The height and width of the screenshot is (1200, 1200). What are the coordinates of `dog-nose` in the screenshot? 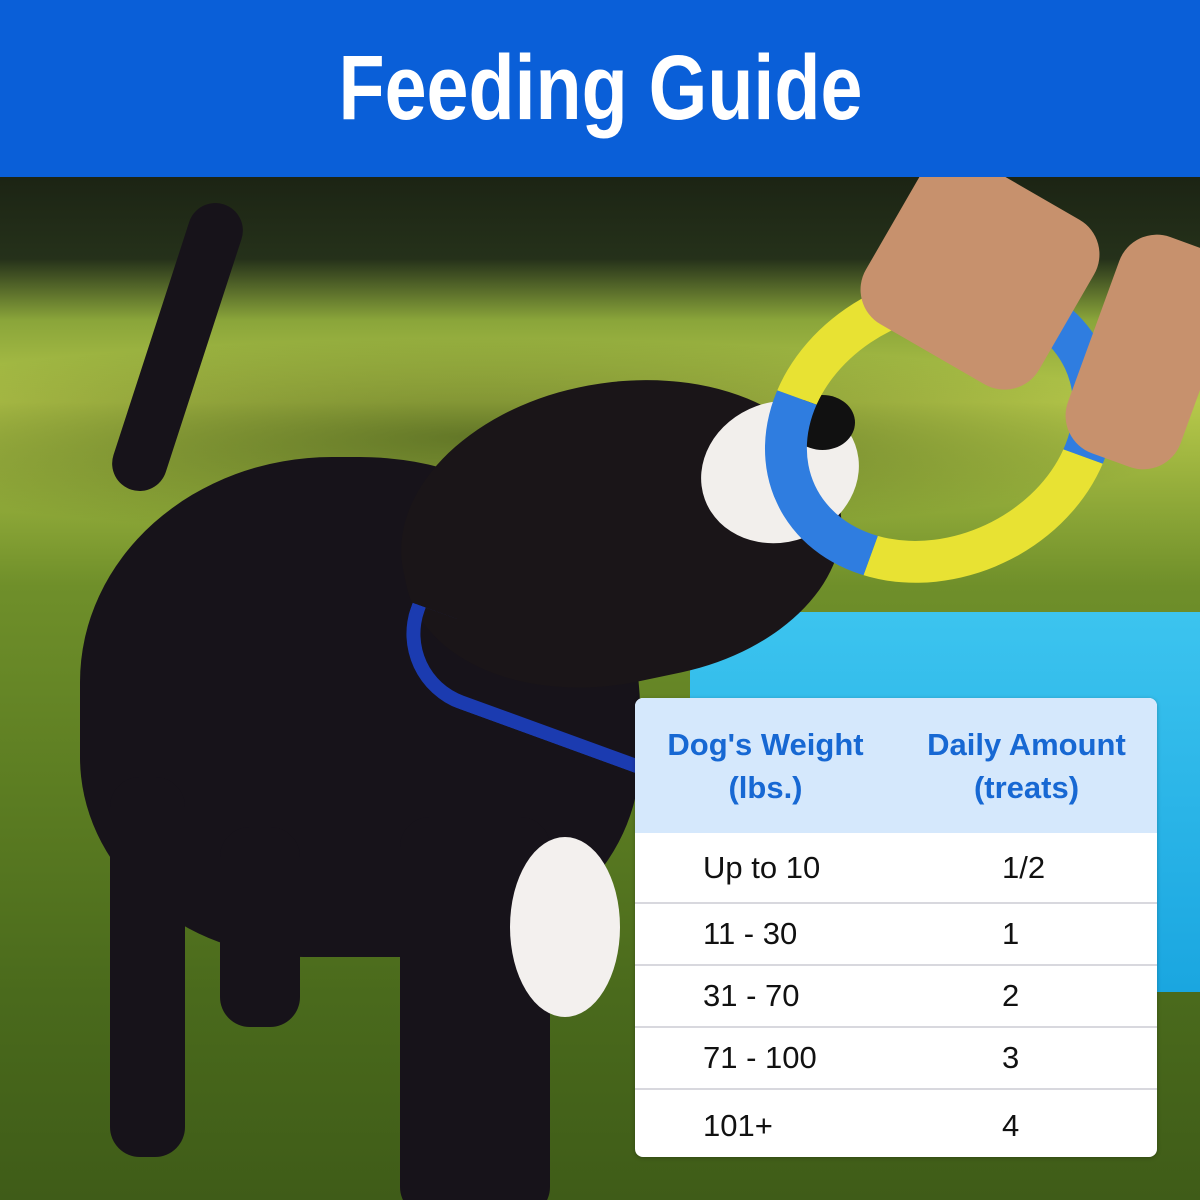 It's located at (822, 422).